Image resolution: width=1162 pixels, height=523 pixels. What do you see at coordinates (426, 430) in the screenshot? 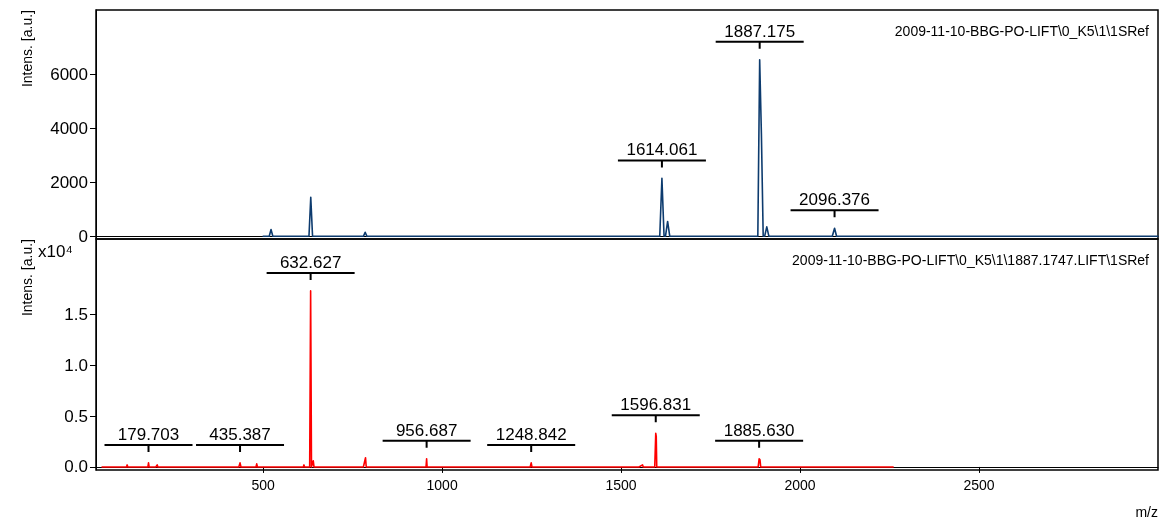
I see `annotation: 956.687` at bounding box center [426, 430].